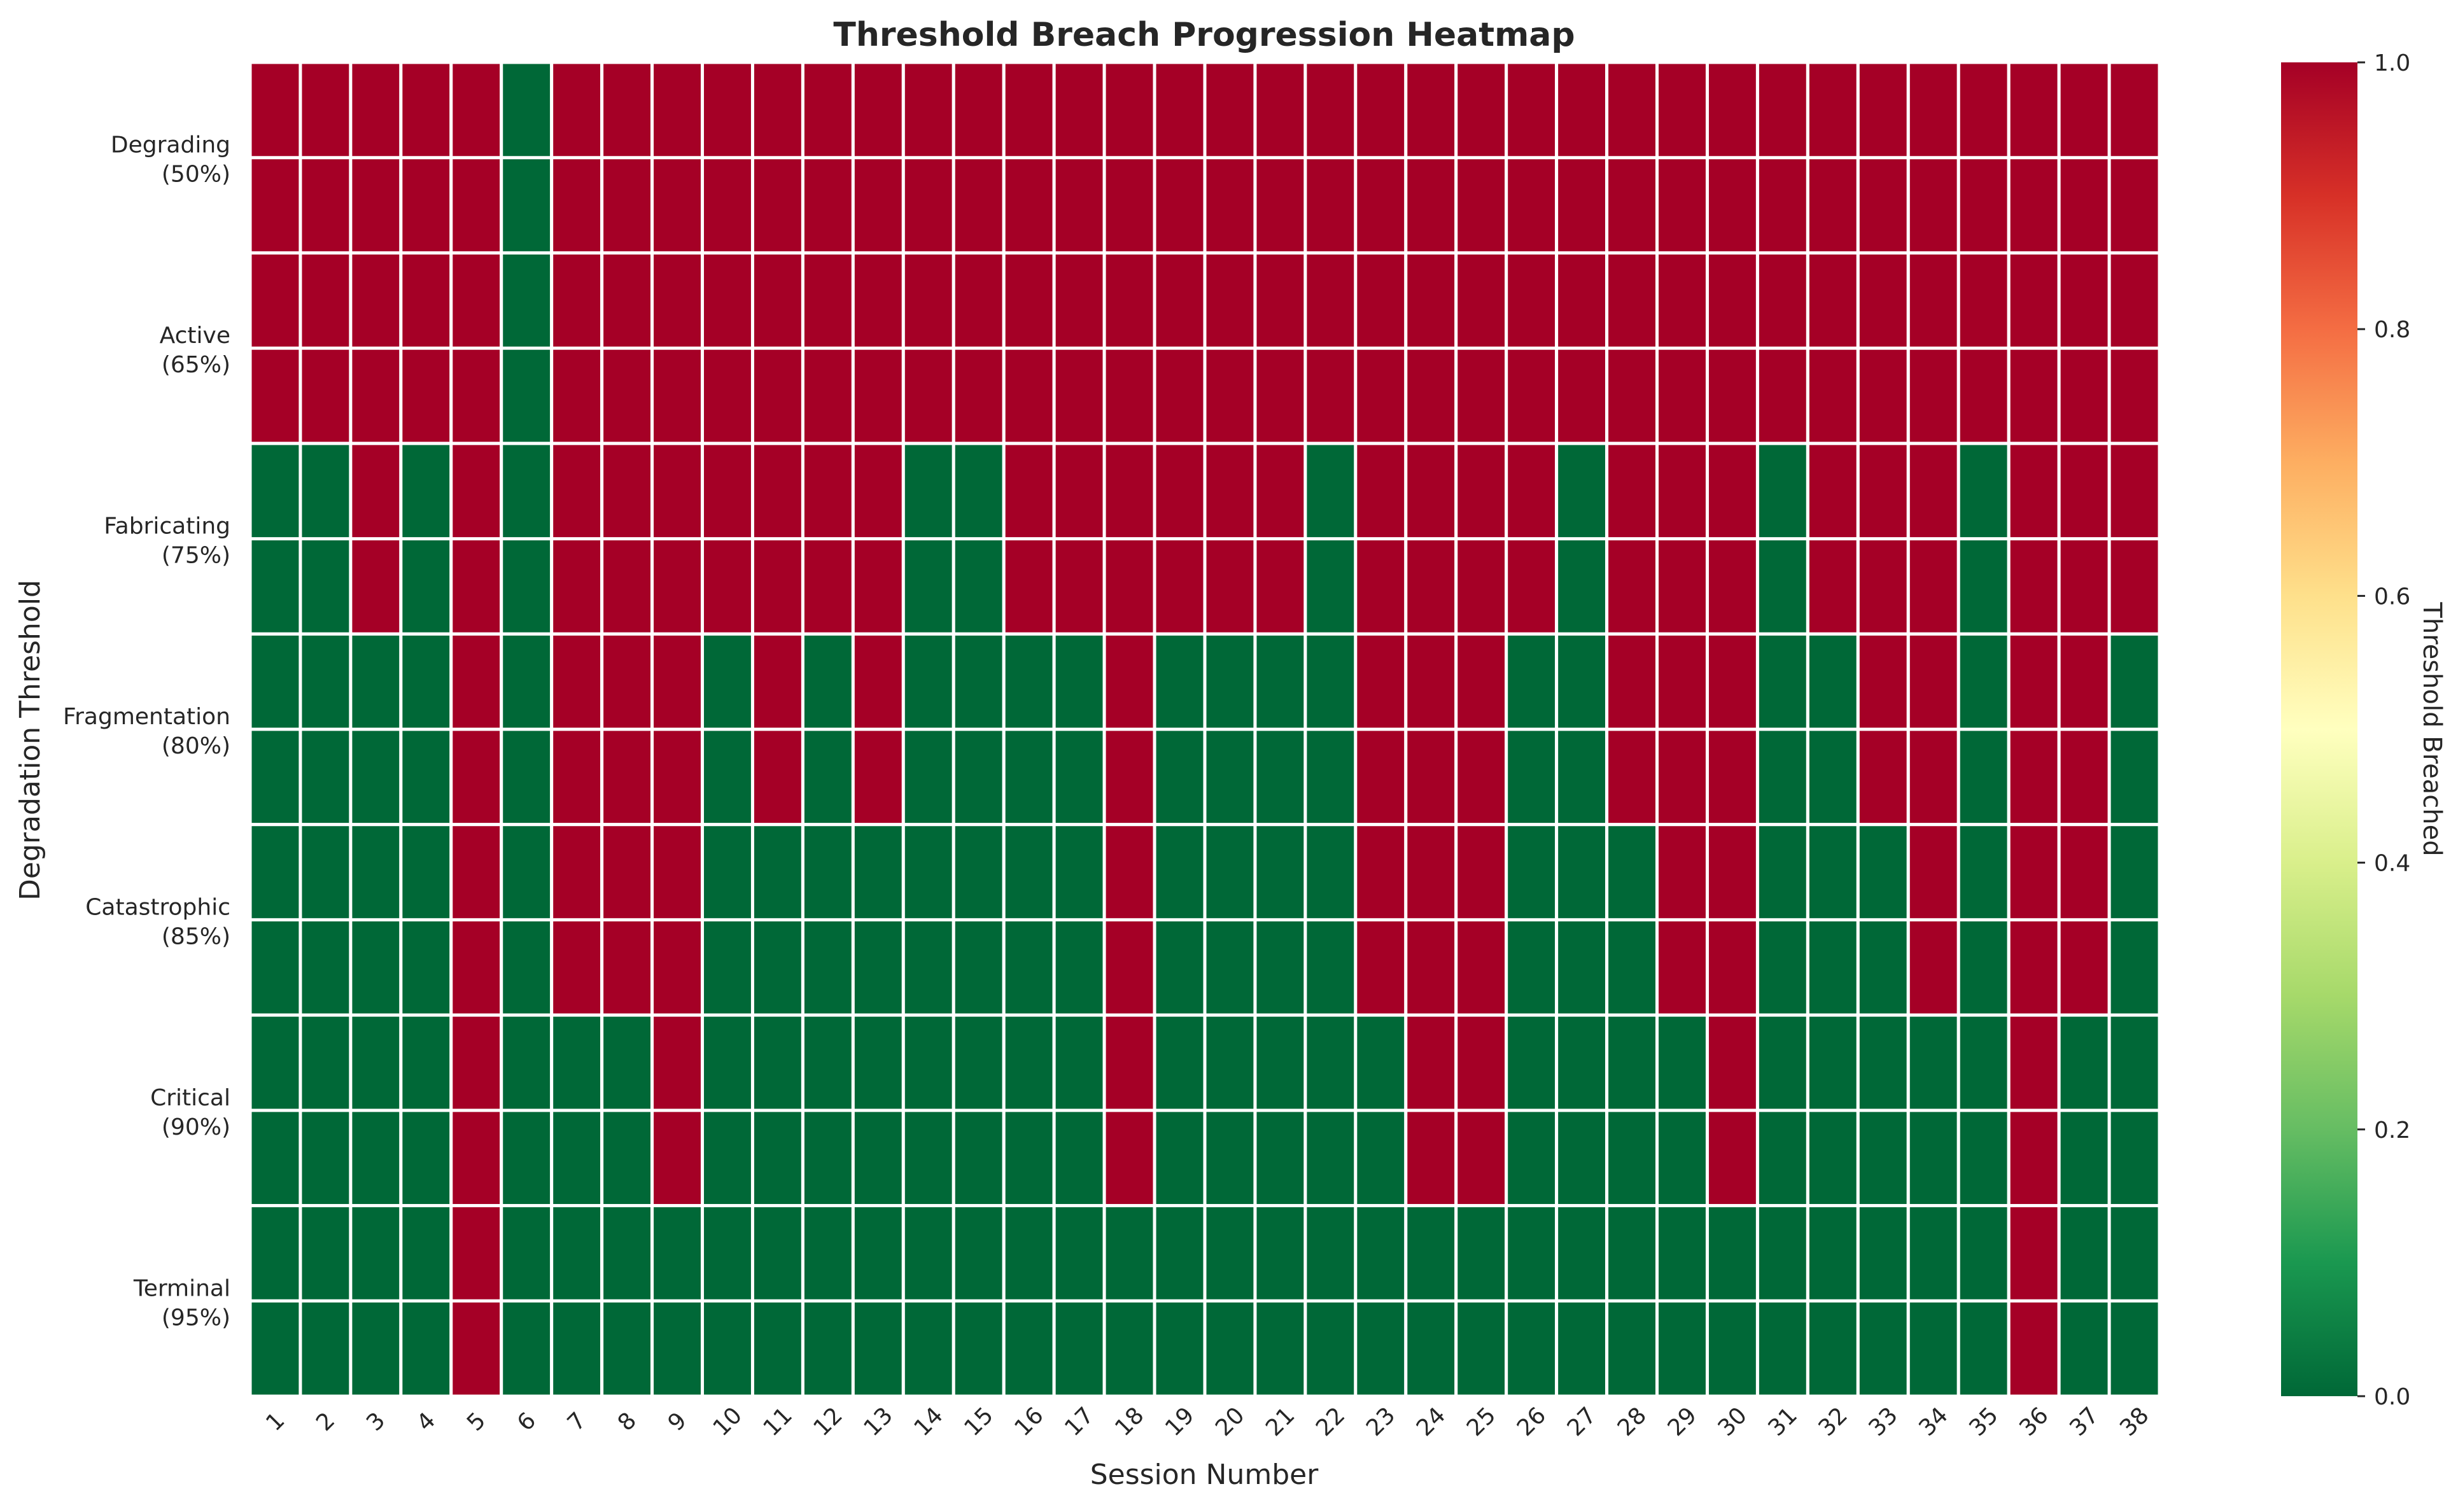 This screenshot has height=1512, width=2458. Describe the element at coordinates (1028, 1422) in the screenshot. I see `x-tick-label: 16` at that location.